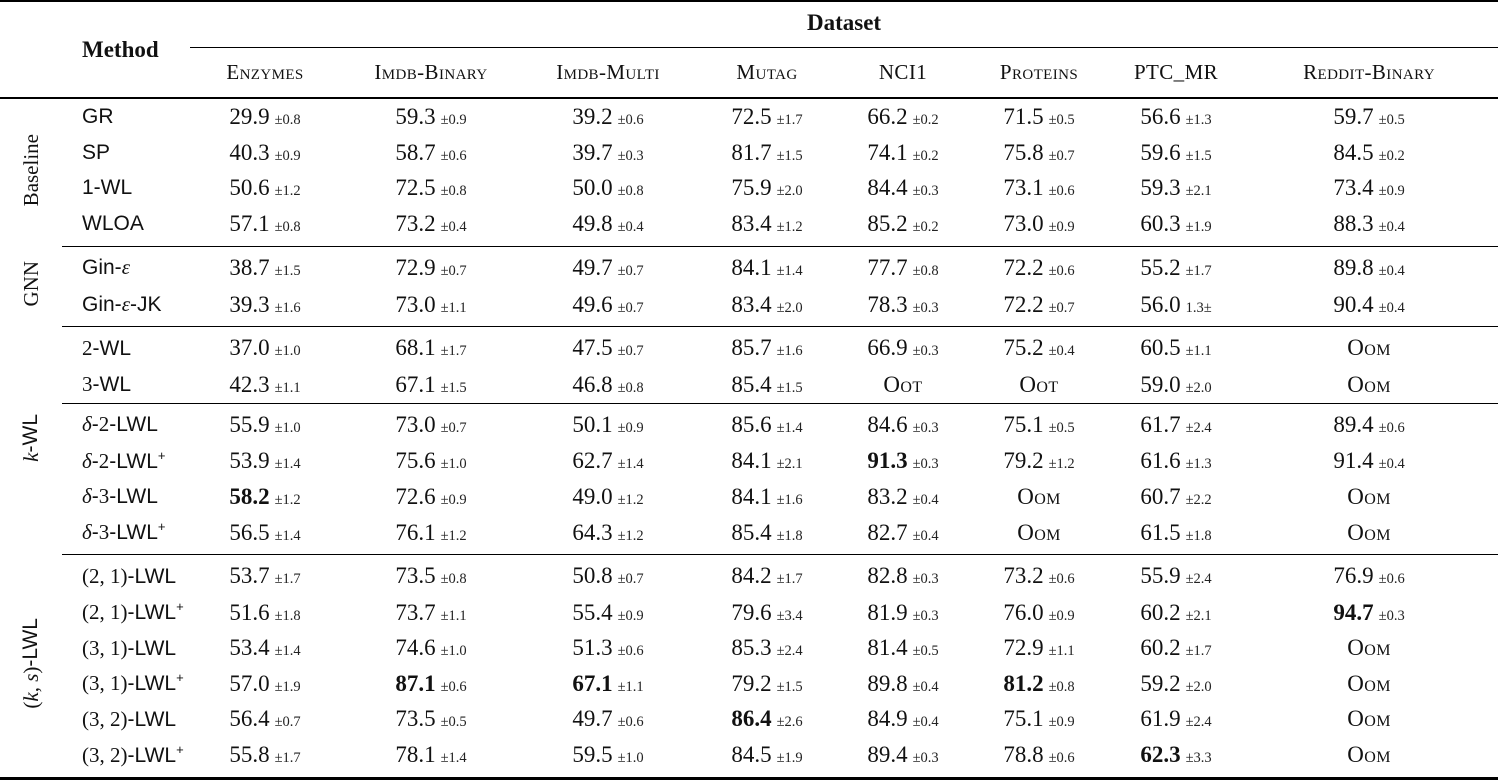 Image resolution: width=1498 pixels, height=780 pixels. What do you see at coordinates (751, 532) in the screenshot?
I see `accuracy-value: 85.4` at bounding box center [751, 532].